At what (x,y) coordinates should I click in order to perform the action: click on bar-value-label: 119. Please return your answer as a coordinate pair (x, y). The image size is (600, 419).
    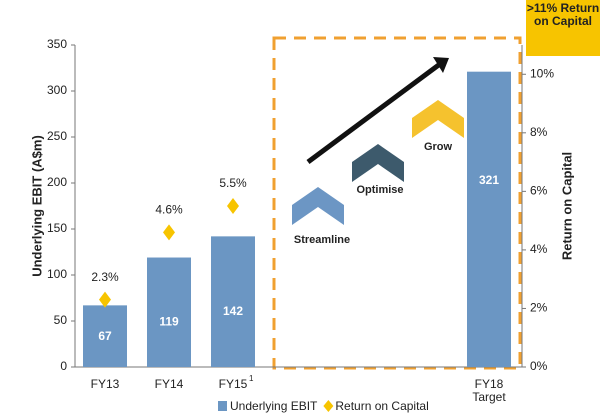
    Looking at the image, I should click on (169, 321).